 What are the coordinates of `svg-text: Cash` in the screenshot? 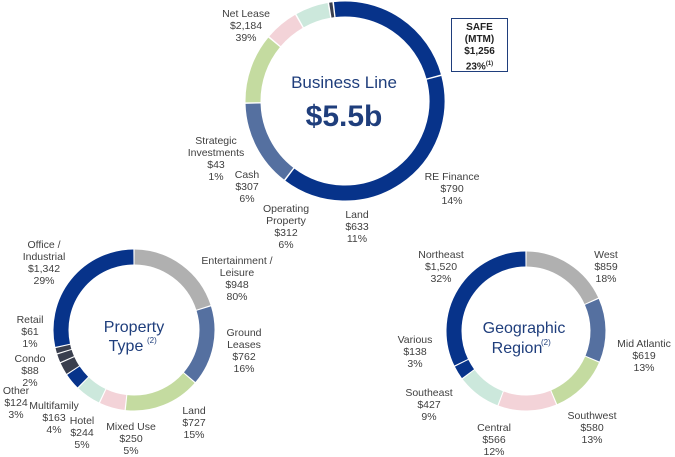 It's located at (247, 175).